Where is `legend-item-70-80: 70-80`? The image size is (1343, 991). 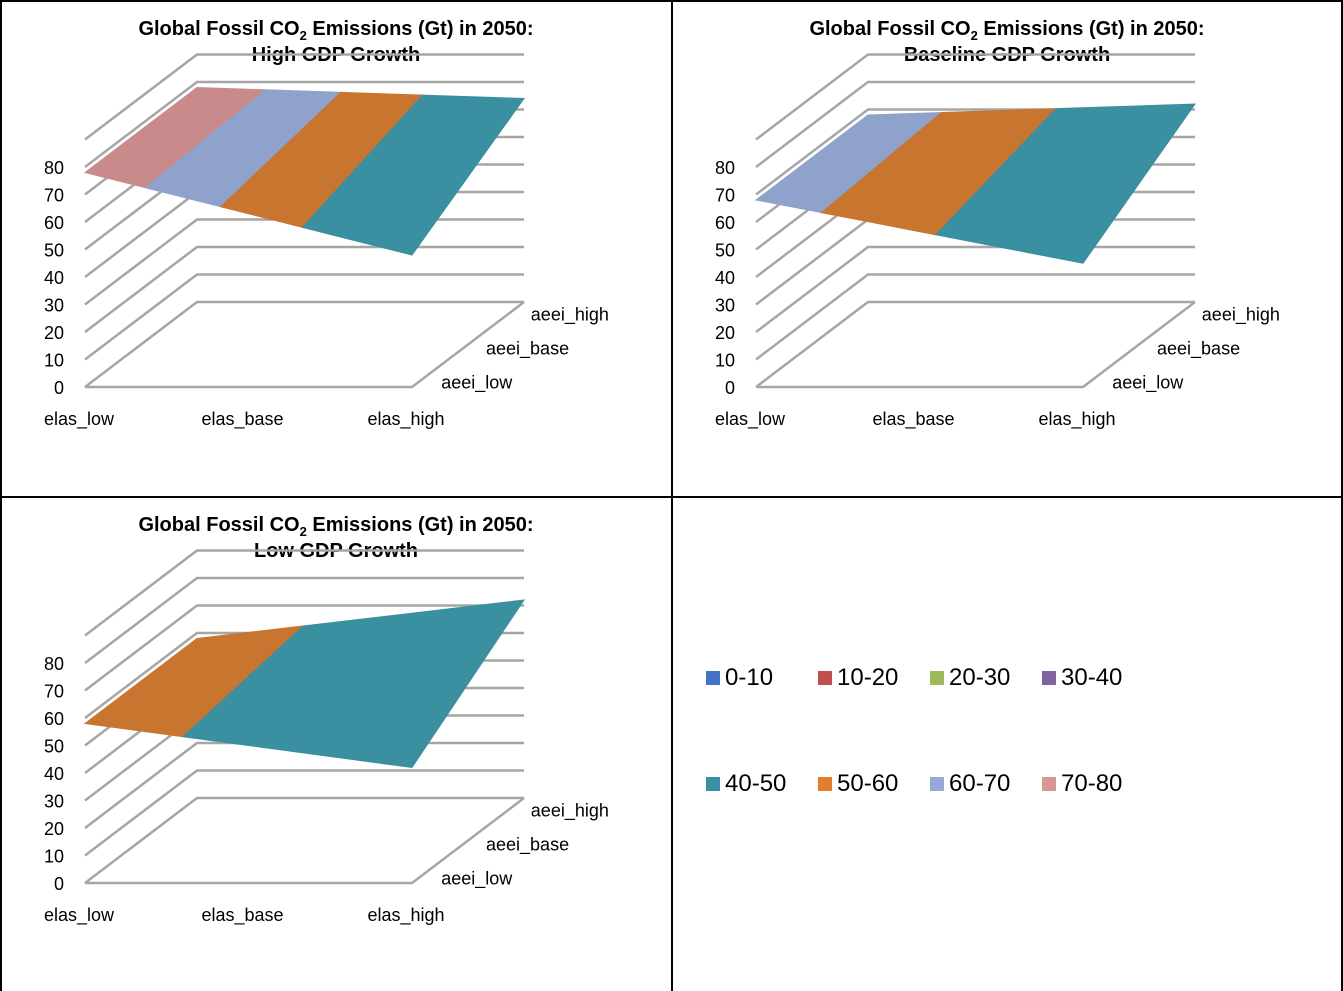 legend-item-70-80: 70-80 is located at coordinates (1098, 784).